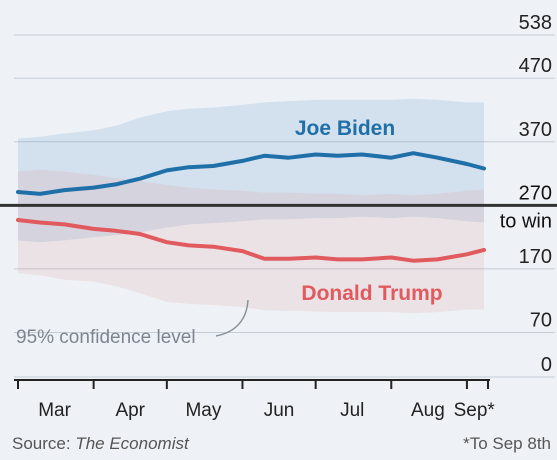 This screenshot has height=460, width=557. Describe the element at coordinates (132, 443) in the screenshot. I see `source-name: The Economist` at that location.